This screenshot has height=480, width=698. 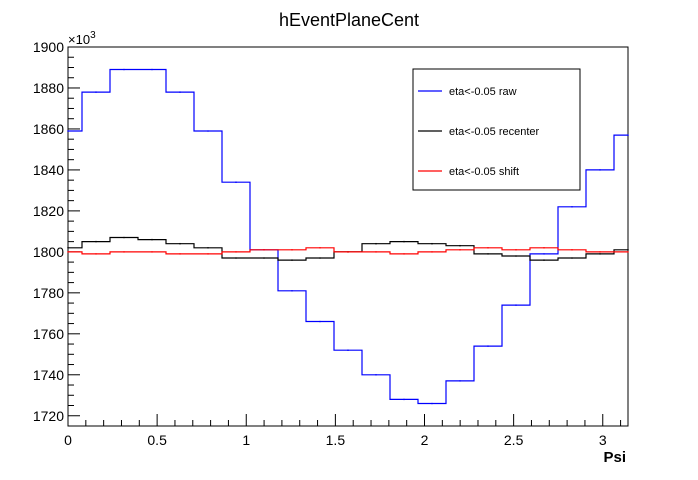 What do you see at coordinates (483, 92) in the screenshot?
I see `legend-label-raw: eta<-0.05 raw` at bounding box center [483, 92].